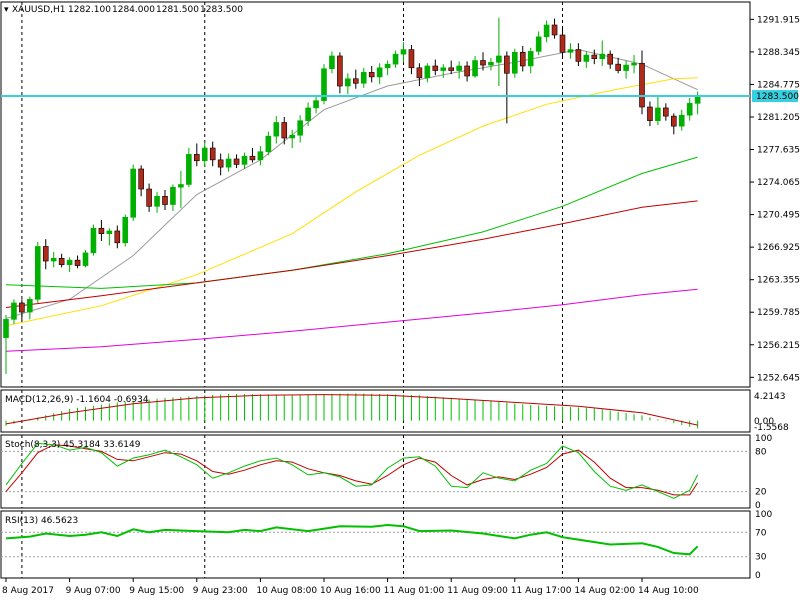 The height and width of the screenshot is (600, 800). Describe the element at coordinates (778, 248) in the screenshot. I see `price-tick-label: 1266.925` at that location.